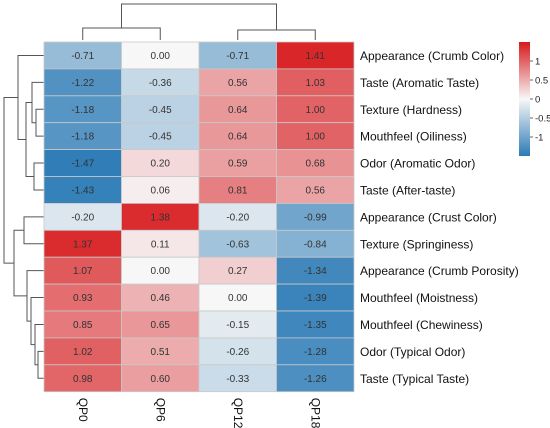 The image size is (550, 428). I want to click on row-label: Texture (Hardness), so click(411, 110).